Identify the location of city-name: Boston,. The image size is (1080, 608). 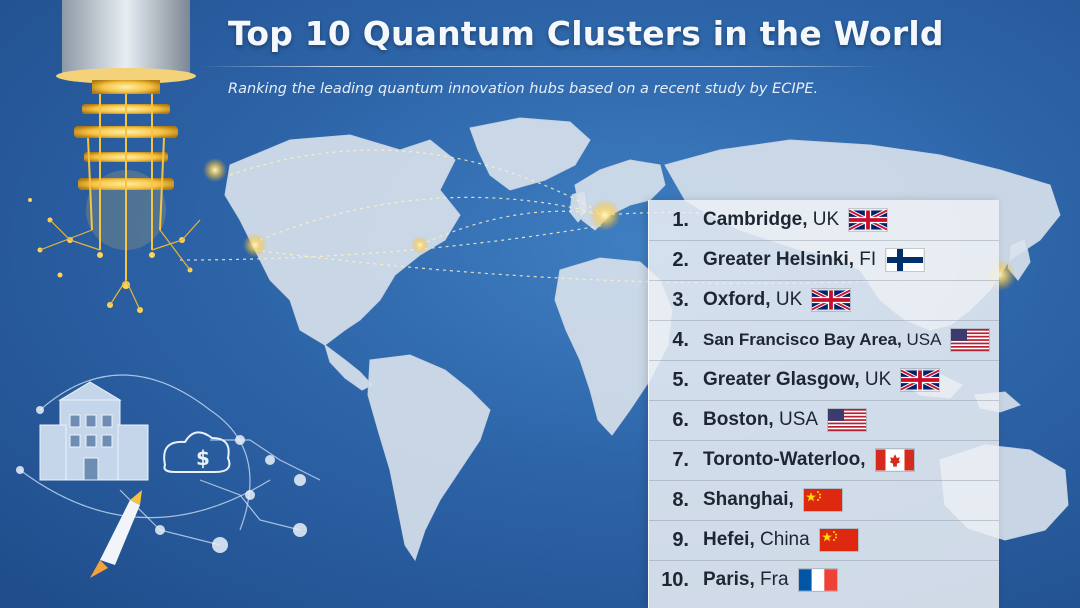
(738, 419).